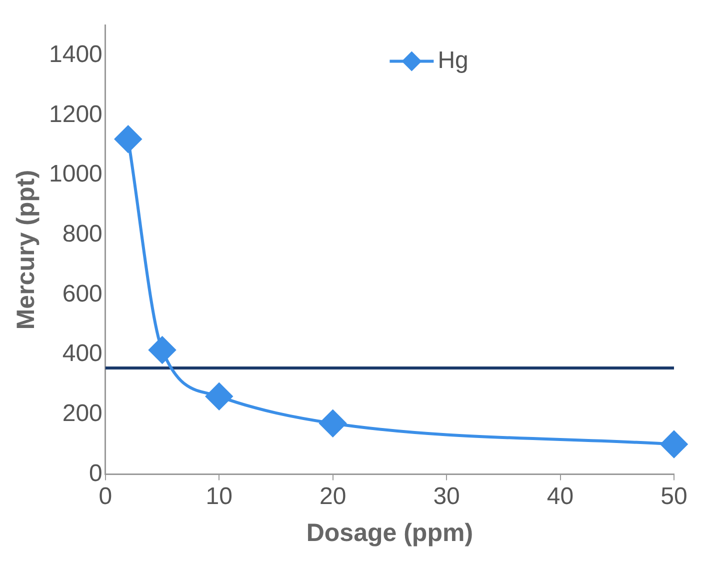 The height and width of the screenshot is (562, 707). What do you see at coordinates (453, 60) in the screenshot?
I see `legend-label: Hg` at bounding box center [453, 60].